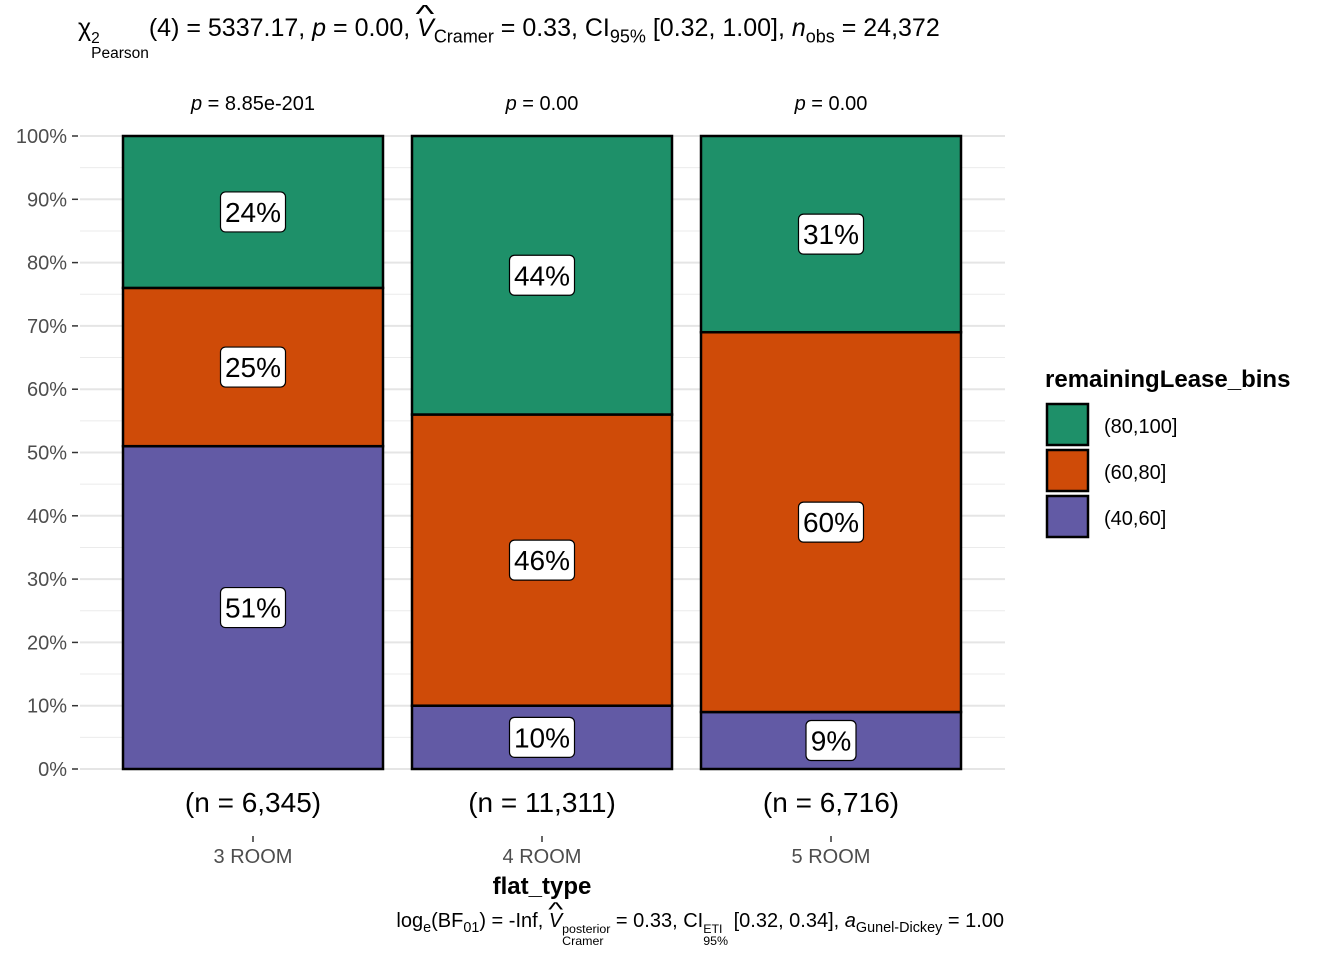 This screenshot has width=1344, height=960. What do you see at coordinates (542, 857) in the screenshot?
I see `x-tick-label: 4 ROOM` at bounding box center [542, 857].